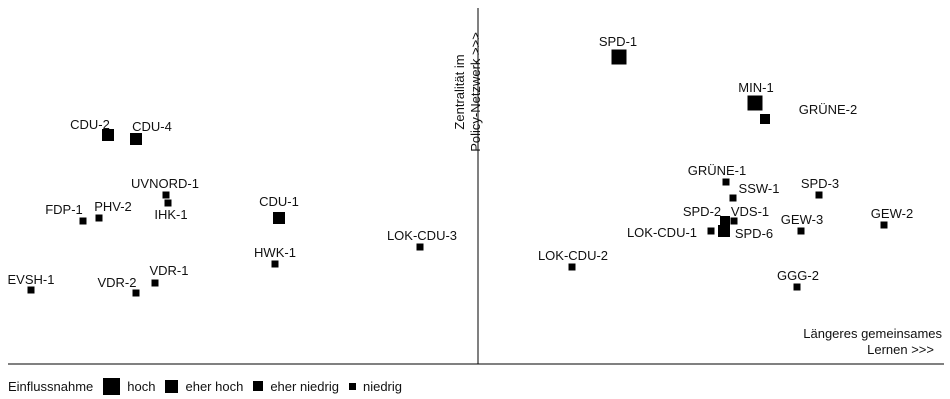 This screenshot has width=950, height=399. Describe the element at coordinates (750, 211) in the screenshot. I see `point-label-vds-1: VDS-1` at that location.